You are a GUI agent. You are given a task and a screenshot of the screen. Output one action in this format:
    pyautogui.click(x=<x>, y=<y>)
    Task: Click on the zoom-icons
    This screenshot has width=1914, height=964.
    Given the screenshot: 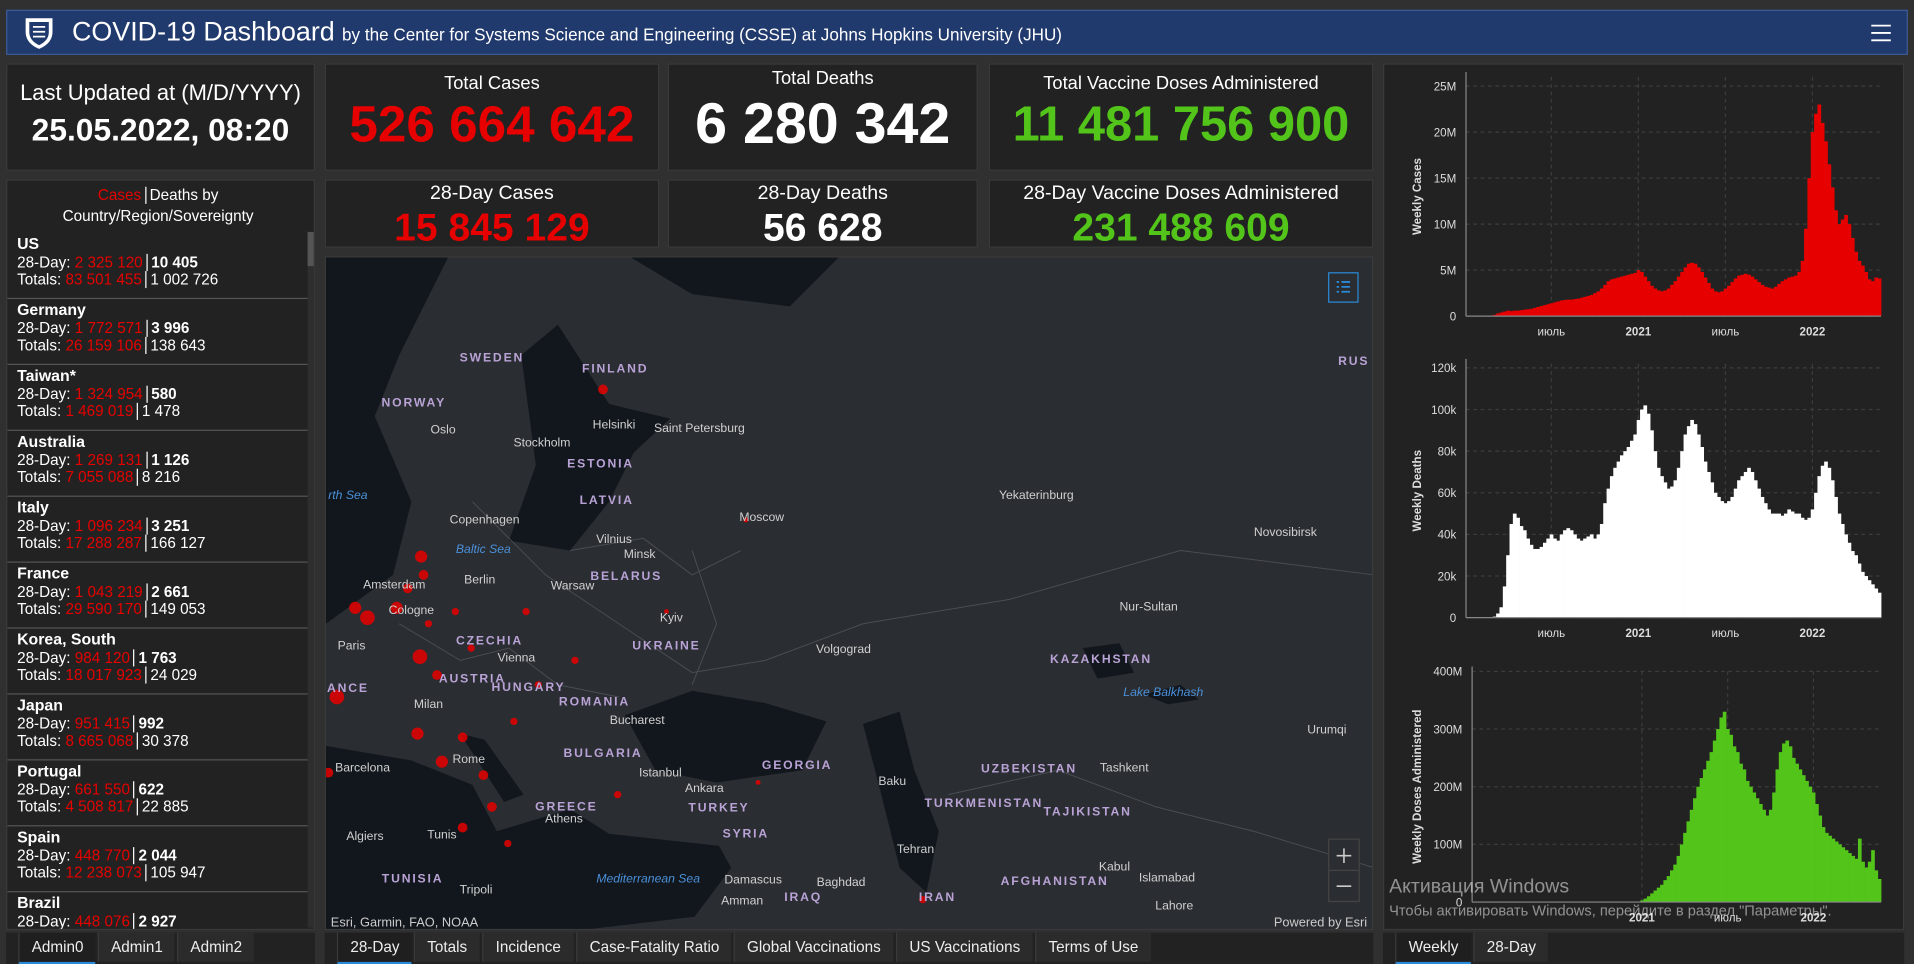 What is the action you would take?
    pyautogui.click(x=1344, y=870)
    